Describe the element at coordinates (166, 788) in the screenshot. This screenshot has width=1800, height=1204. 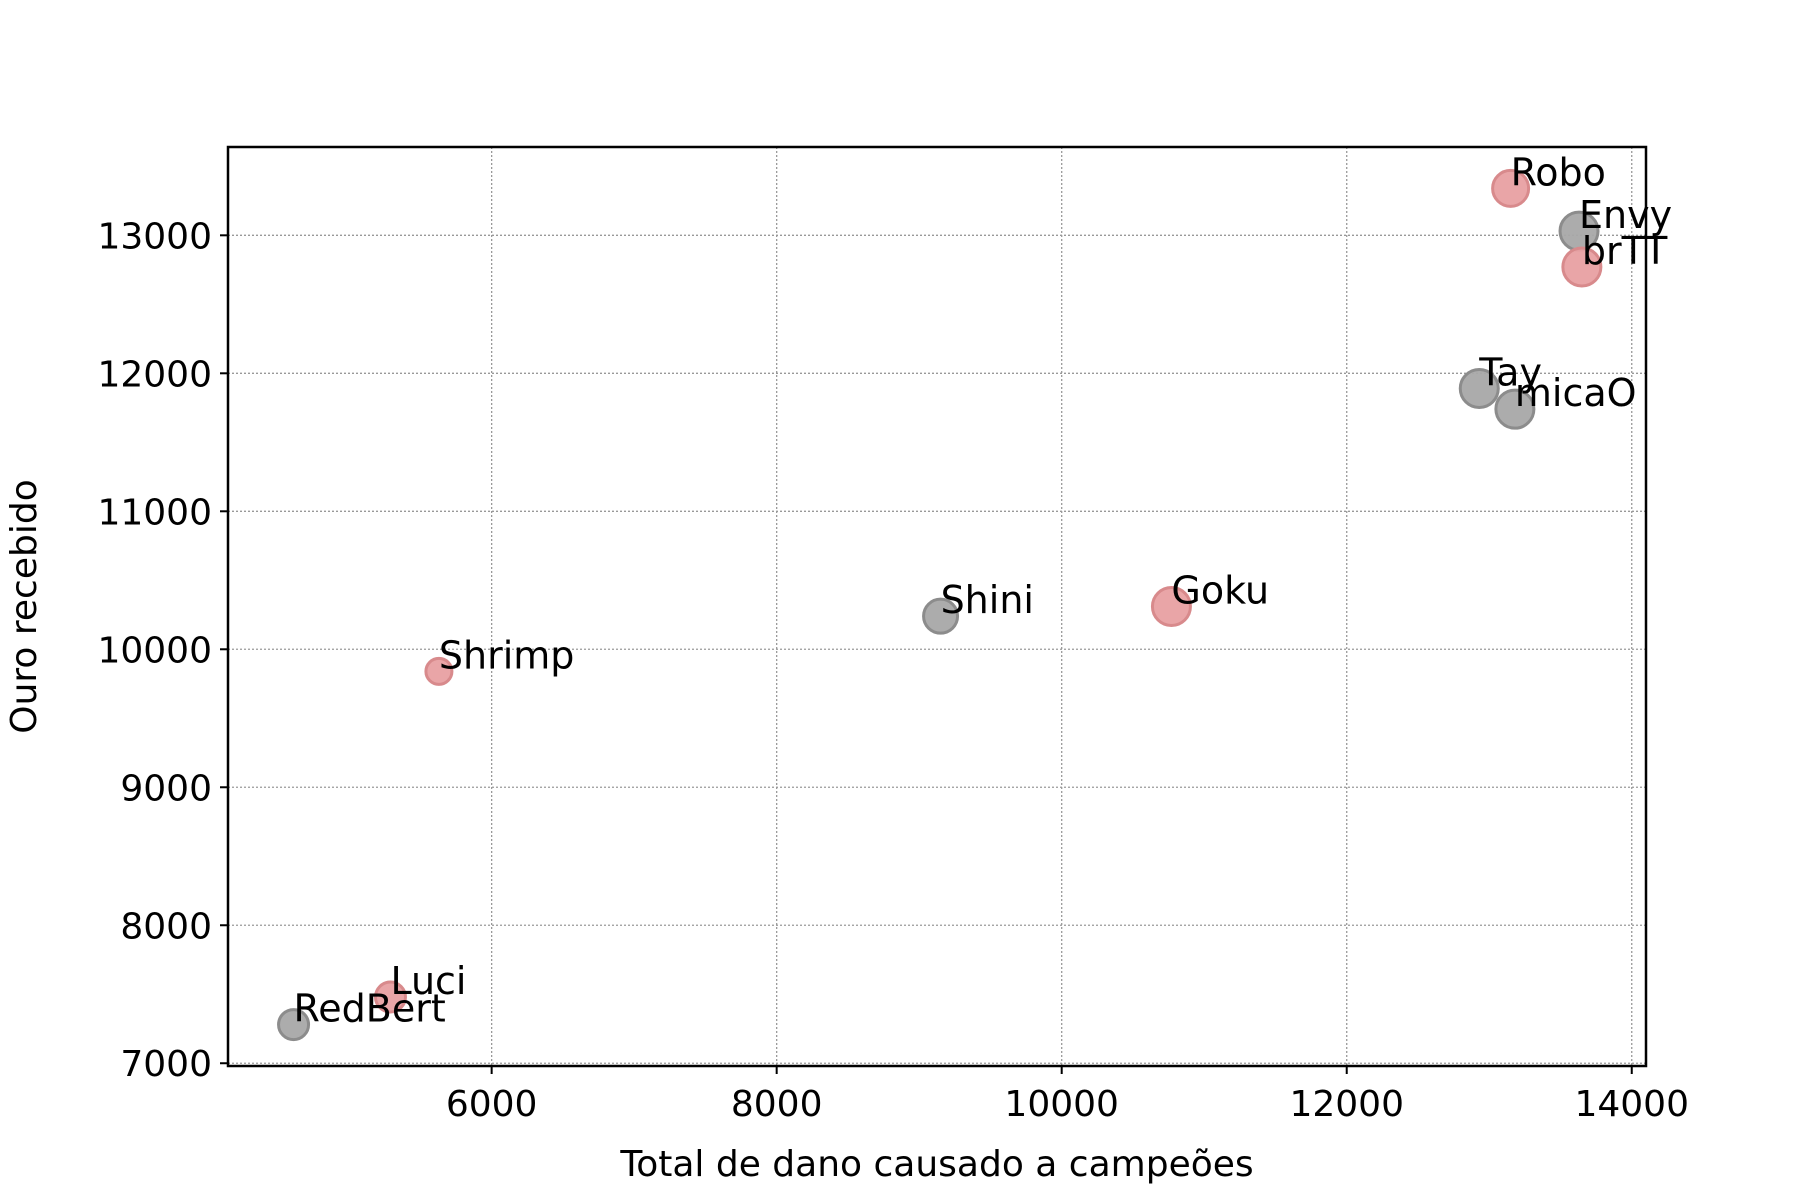
I see `y-tick-label: 9000` at that location.